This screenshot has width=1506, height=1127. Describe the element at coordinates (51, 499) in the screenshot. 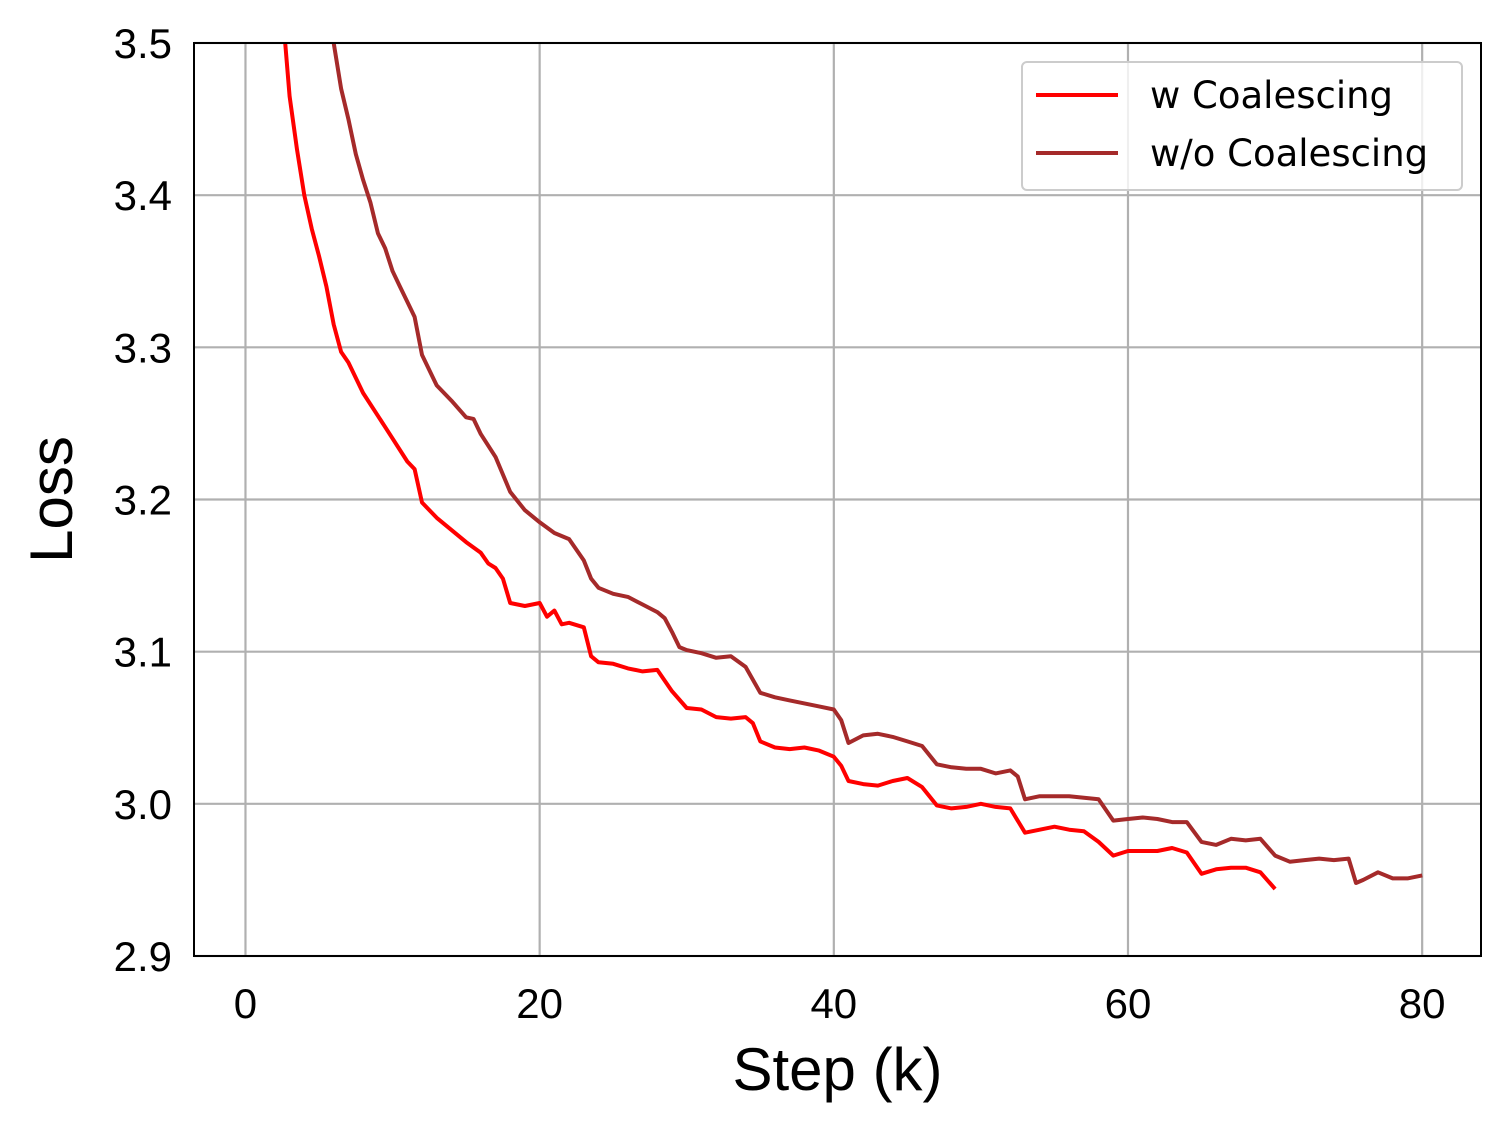

I see `y-axis-title: Loss` at that location.